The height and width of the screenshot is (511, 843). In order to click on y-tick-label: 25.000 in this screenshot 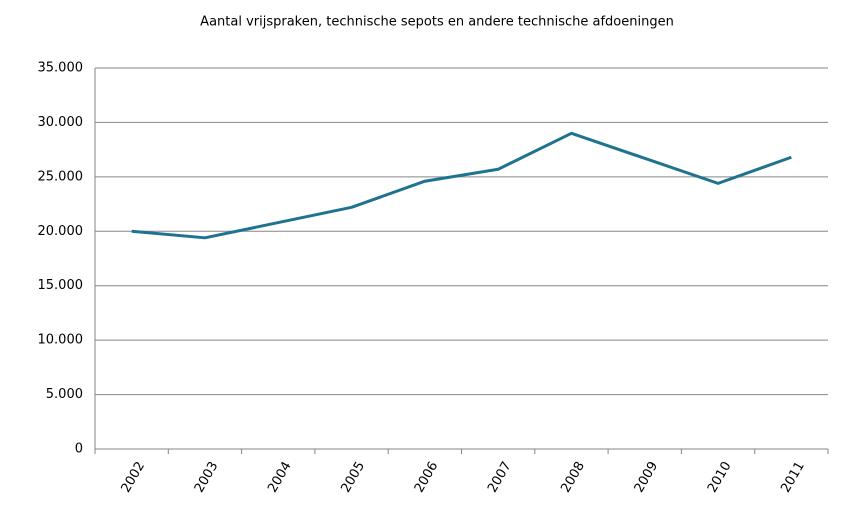, I will do `click(61, 176)`.